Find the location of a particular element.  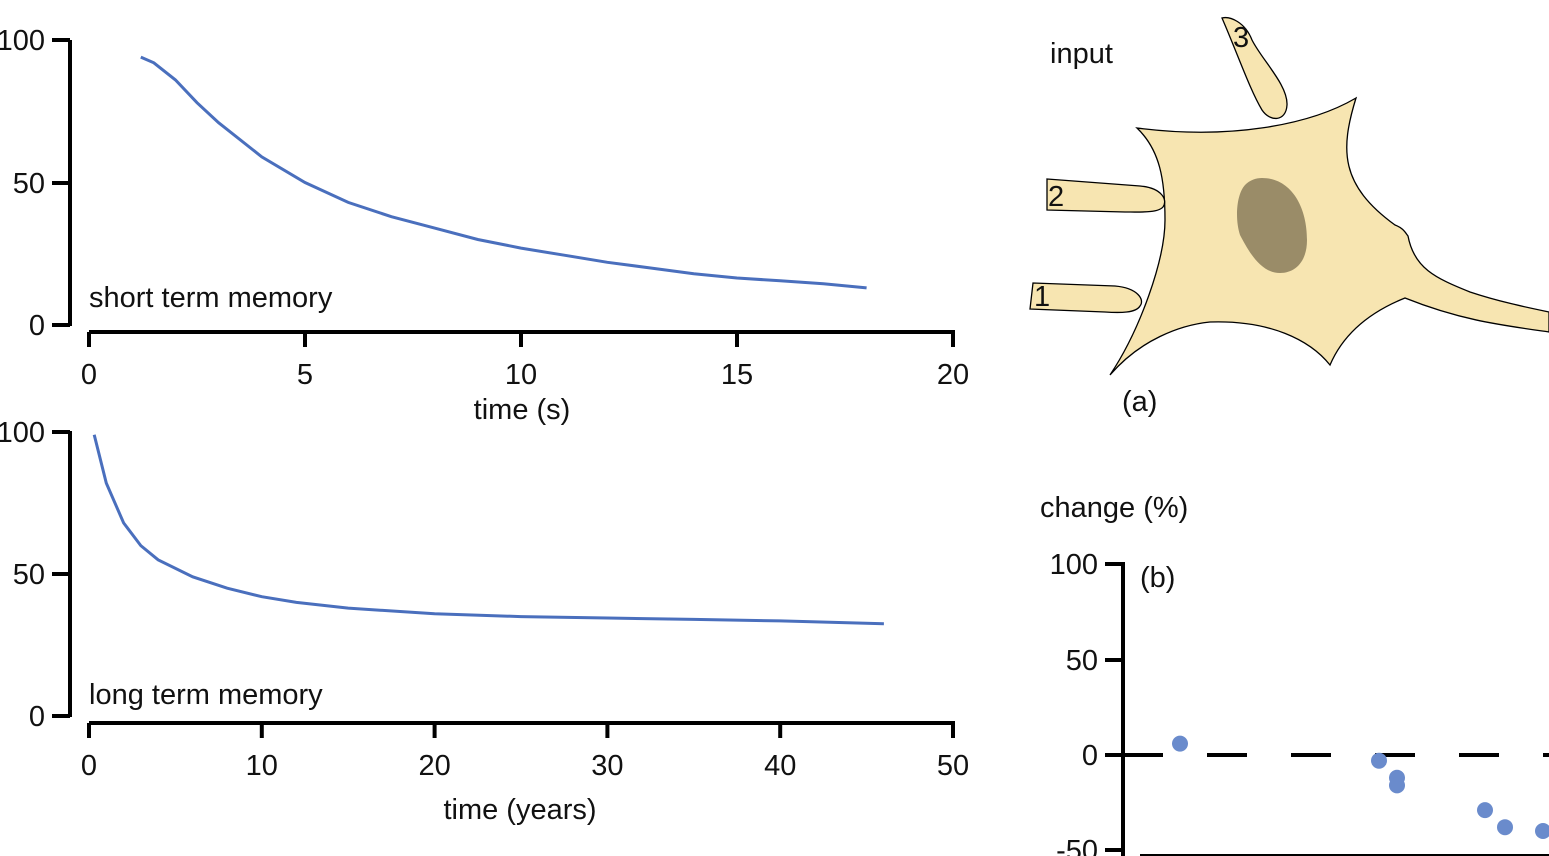

change-scatter-chart: change (%) 100 50 0 -50 (b) is located at coordinates (1294, 674).